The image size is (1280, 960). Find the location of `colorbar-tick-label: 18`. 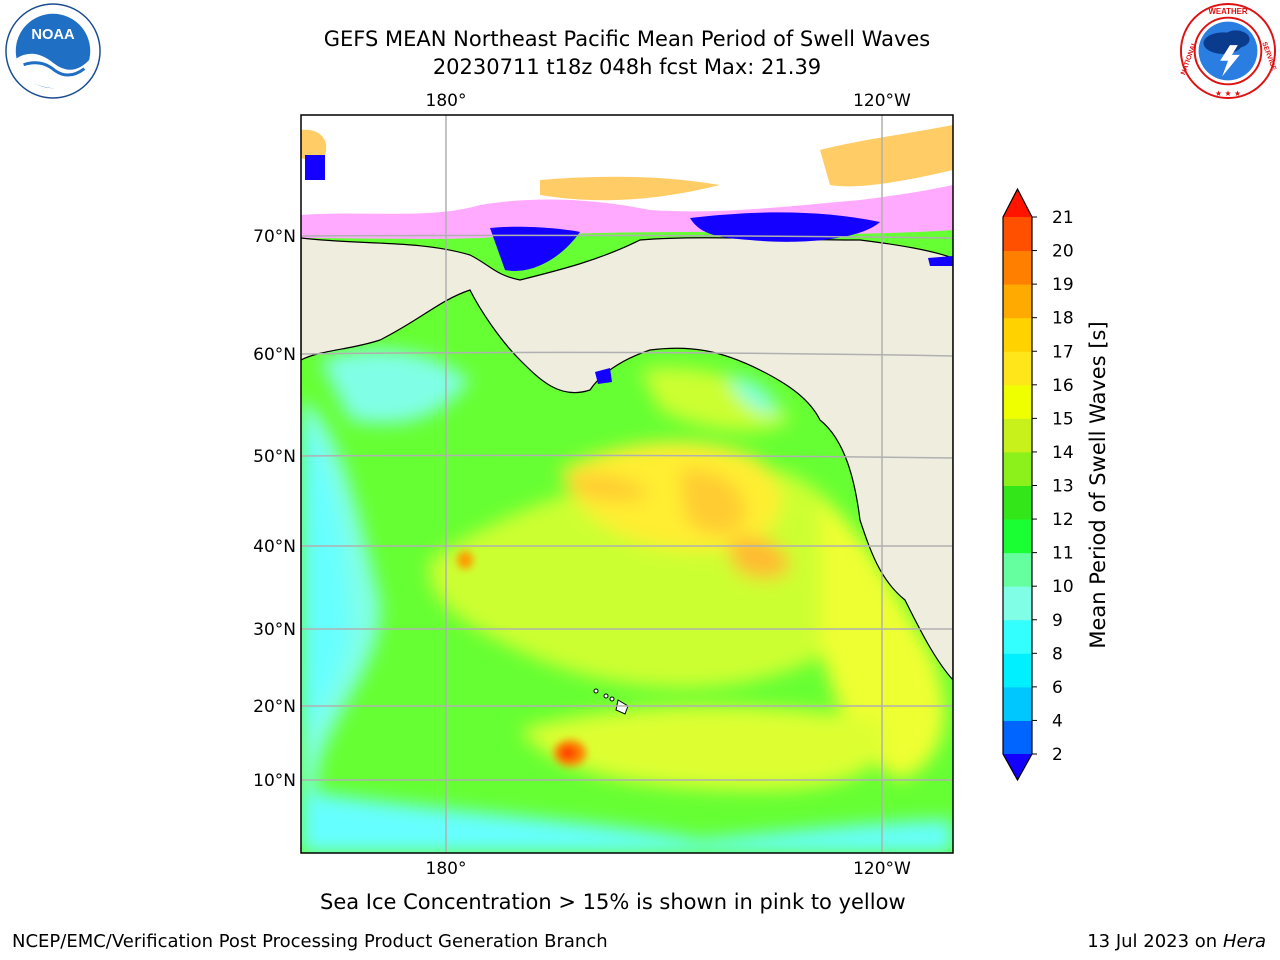

colorbar-tick-label: 18 is located at coordinates (1063, 319).